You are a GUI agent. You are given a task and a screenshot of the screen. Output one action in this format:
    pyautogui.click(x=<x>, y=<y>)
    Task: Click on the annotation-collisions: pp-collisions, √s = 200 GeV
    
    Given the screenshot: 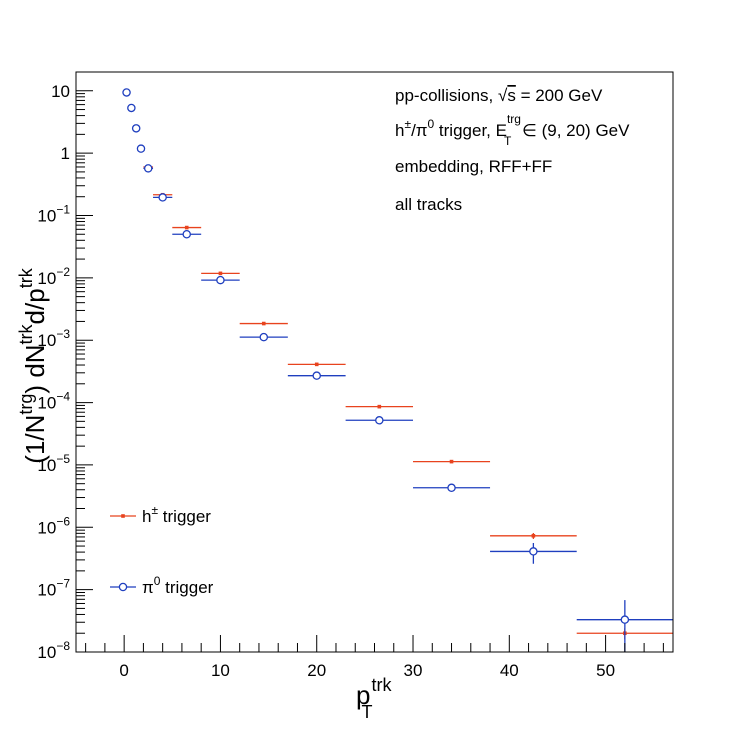 What is the action you would take?
    pyautogui.click(x=499, y=95)
    